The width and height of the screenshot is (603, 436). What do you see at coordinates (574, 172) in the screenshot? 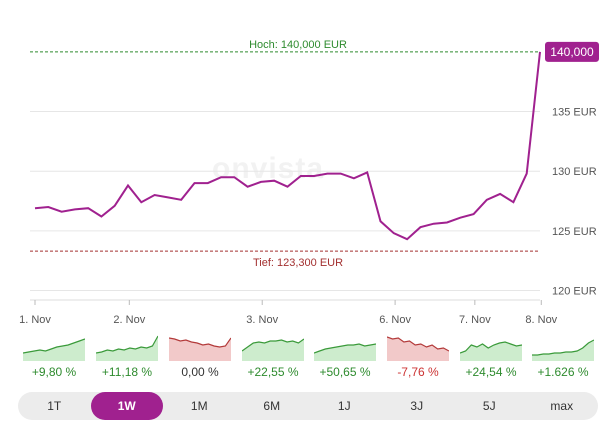
I see `y-tick-label: 130 EUR` at bounding box center [574, 172].